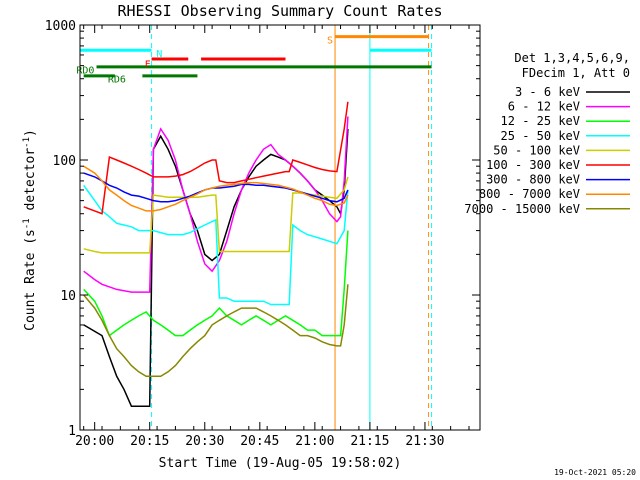 This screenshot has width=640, height=480. I want to click on legend-label-1: 6 - 12 keV, so click(544, 107).